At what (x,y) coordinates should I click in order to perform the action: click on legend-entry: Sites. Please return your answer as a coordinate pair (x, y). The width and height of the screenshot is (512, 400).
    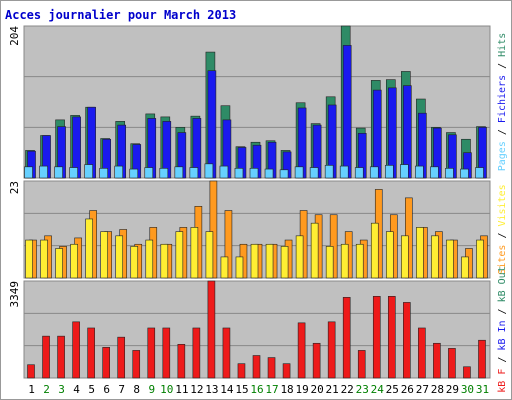
    Looking at the image, I should click on (502, 260).